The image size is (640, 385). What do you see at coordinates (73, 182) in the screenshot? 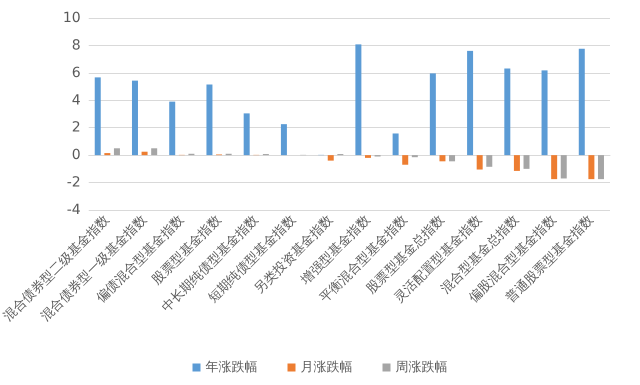
I see `y-tick-label: -2` at bounding box center [73, 182].